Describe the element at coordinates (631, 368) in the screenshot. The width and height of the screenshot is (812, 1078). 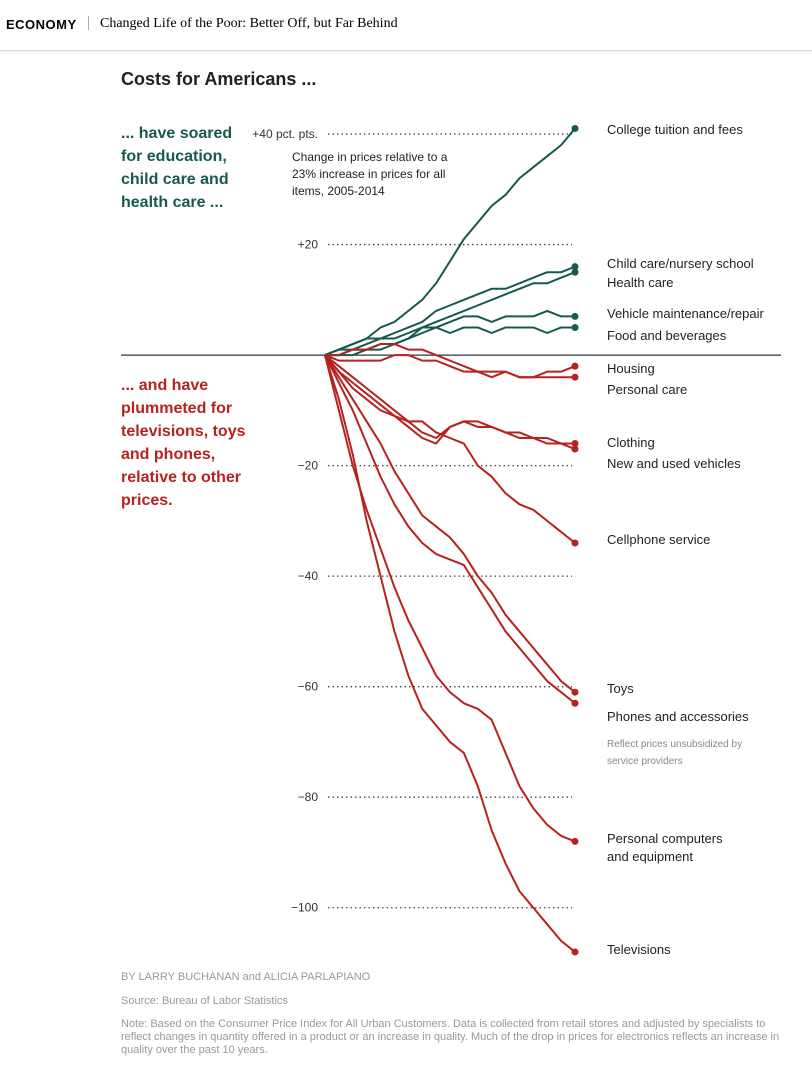
I see `legend-label: Housing` at that location.